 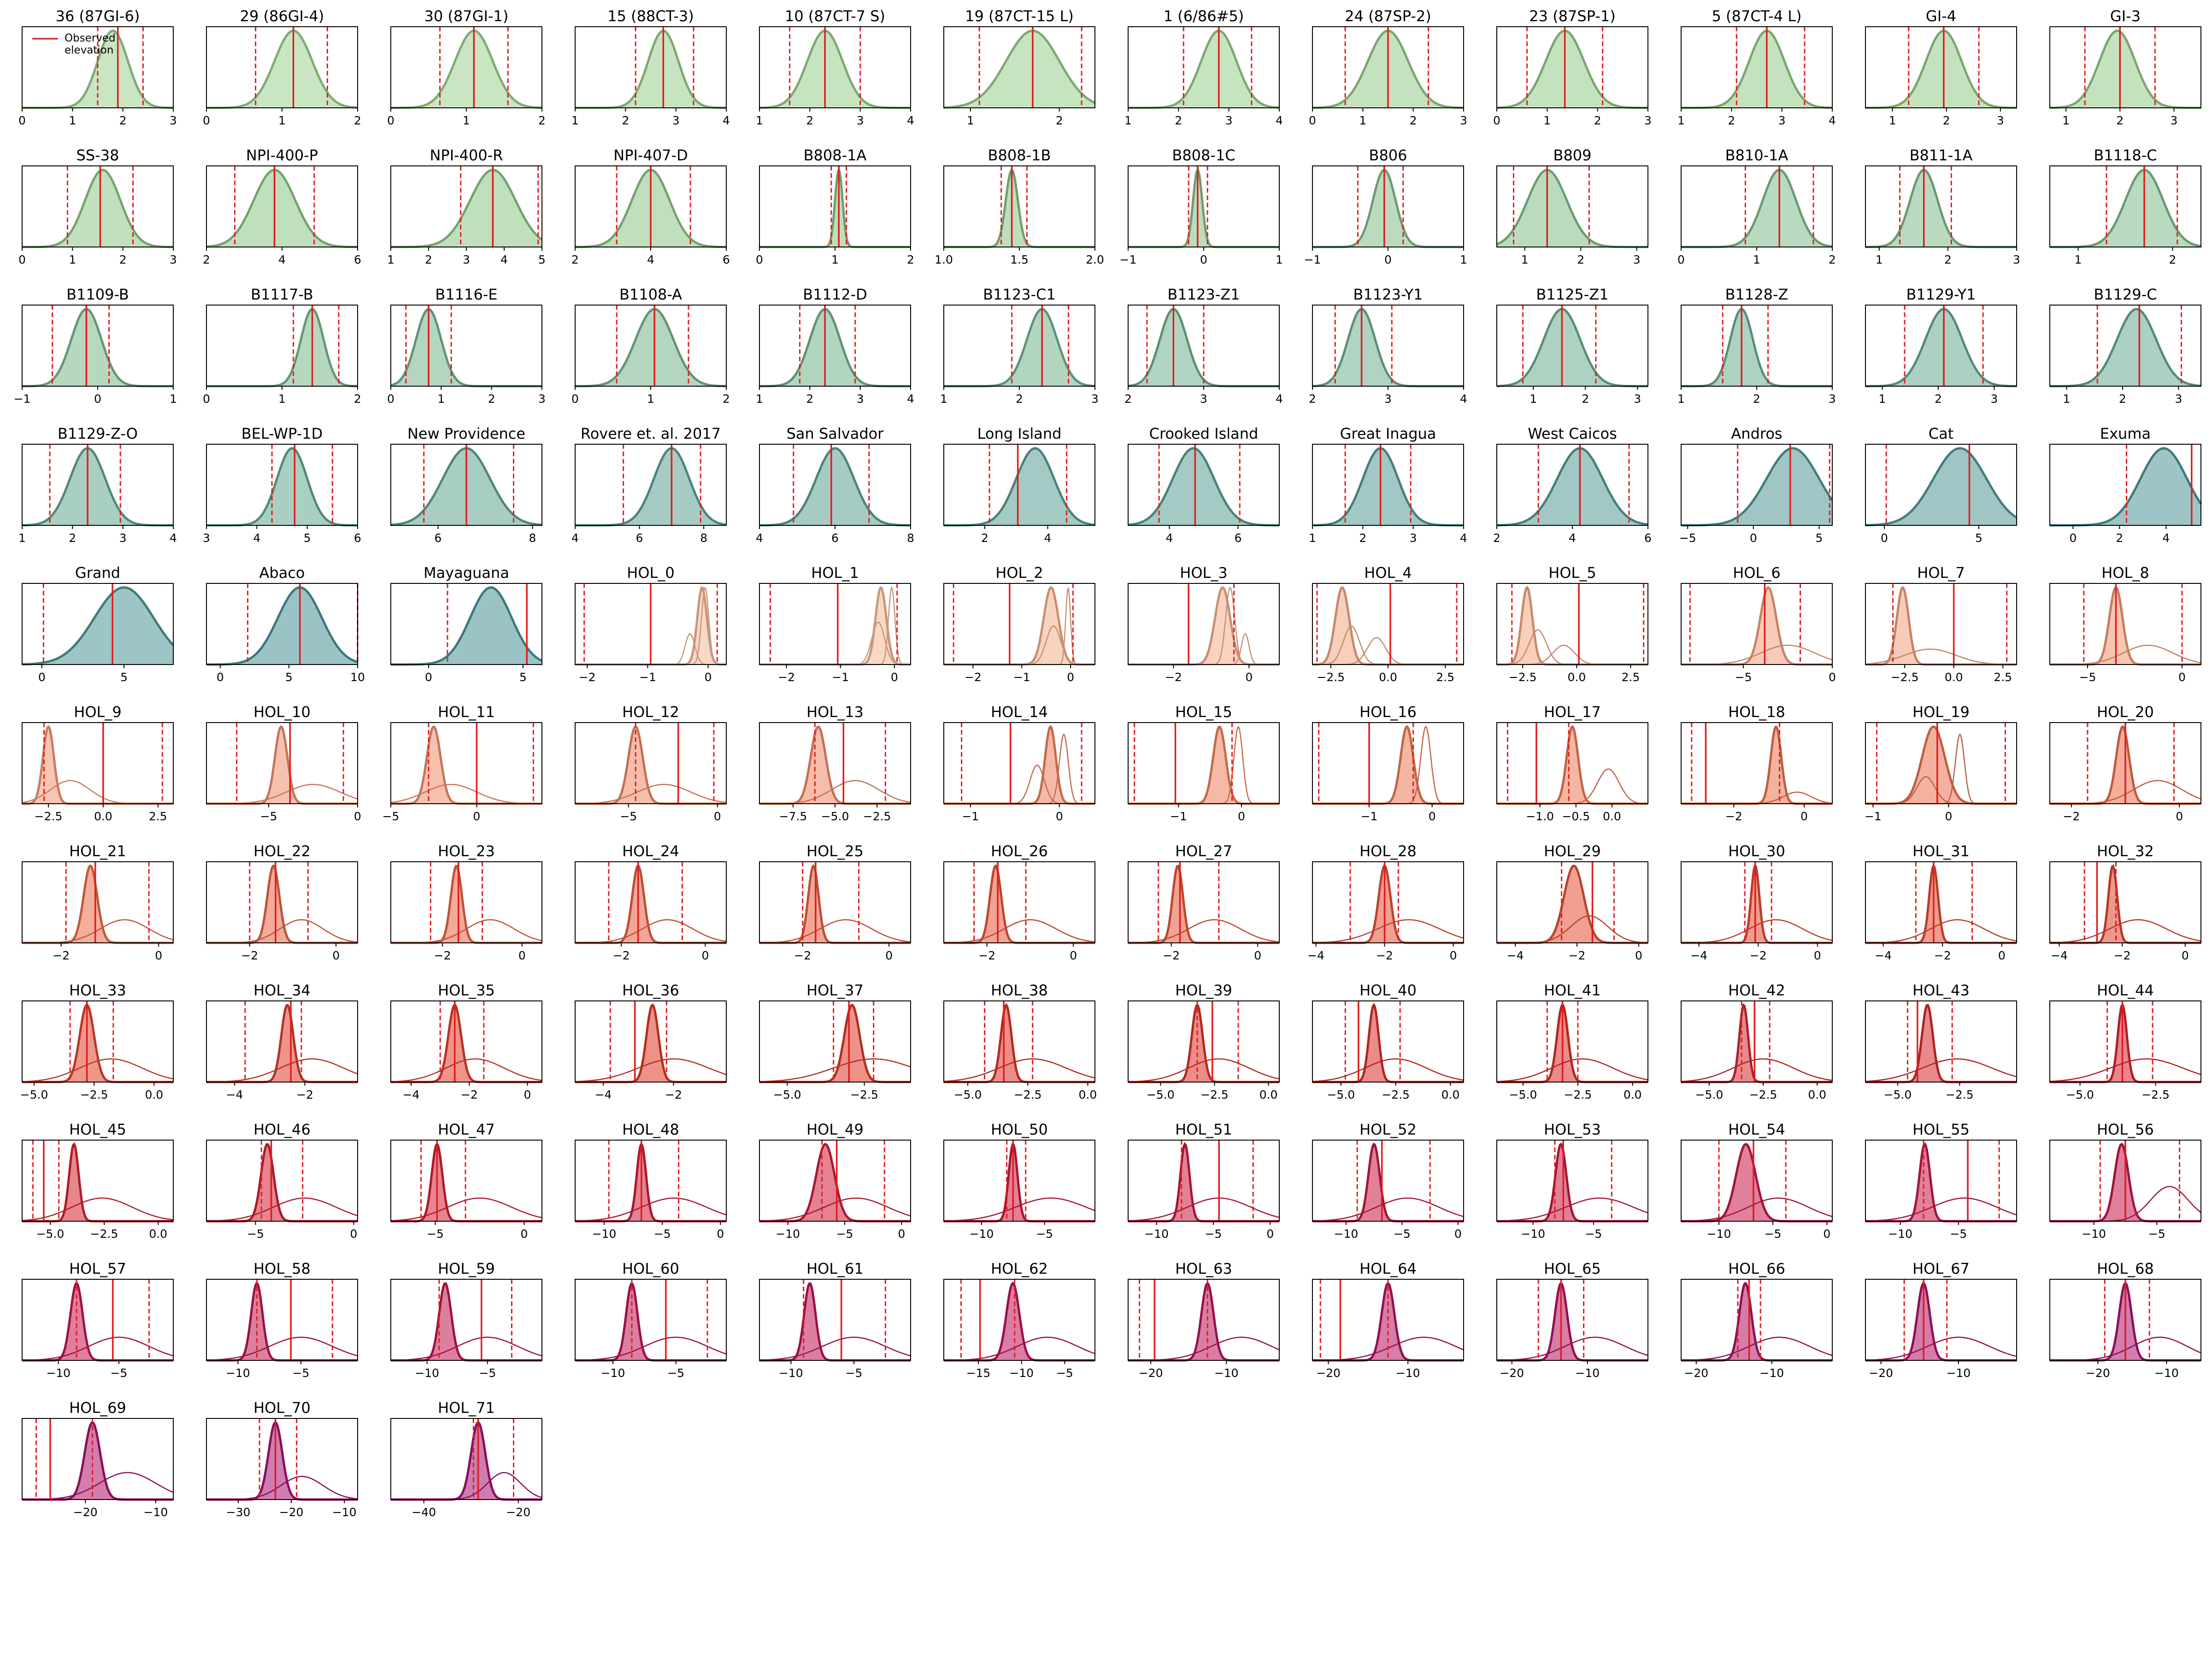 What do you see at coordinates (1388, 433) in the screenshot?
I see `panel-title: Great Inagua` at bounding box center [1388, 433].